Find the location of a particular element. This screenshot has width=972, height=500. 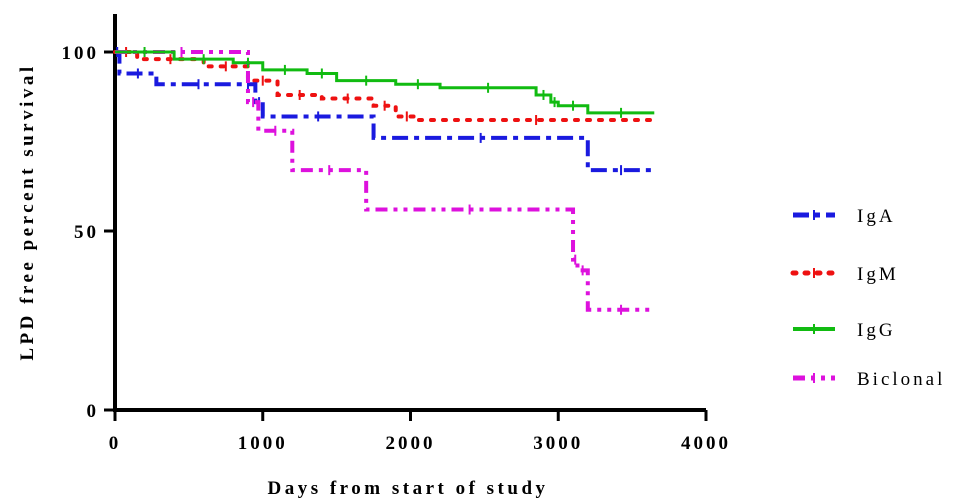

legend-label-igm: IgM is located at coordinates (878, 274).